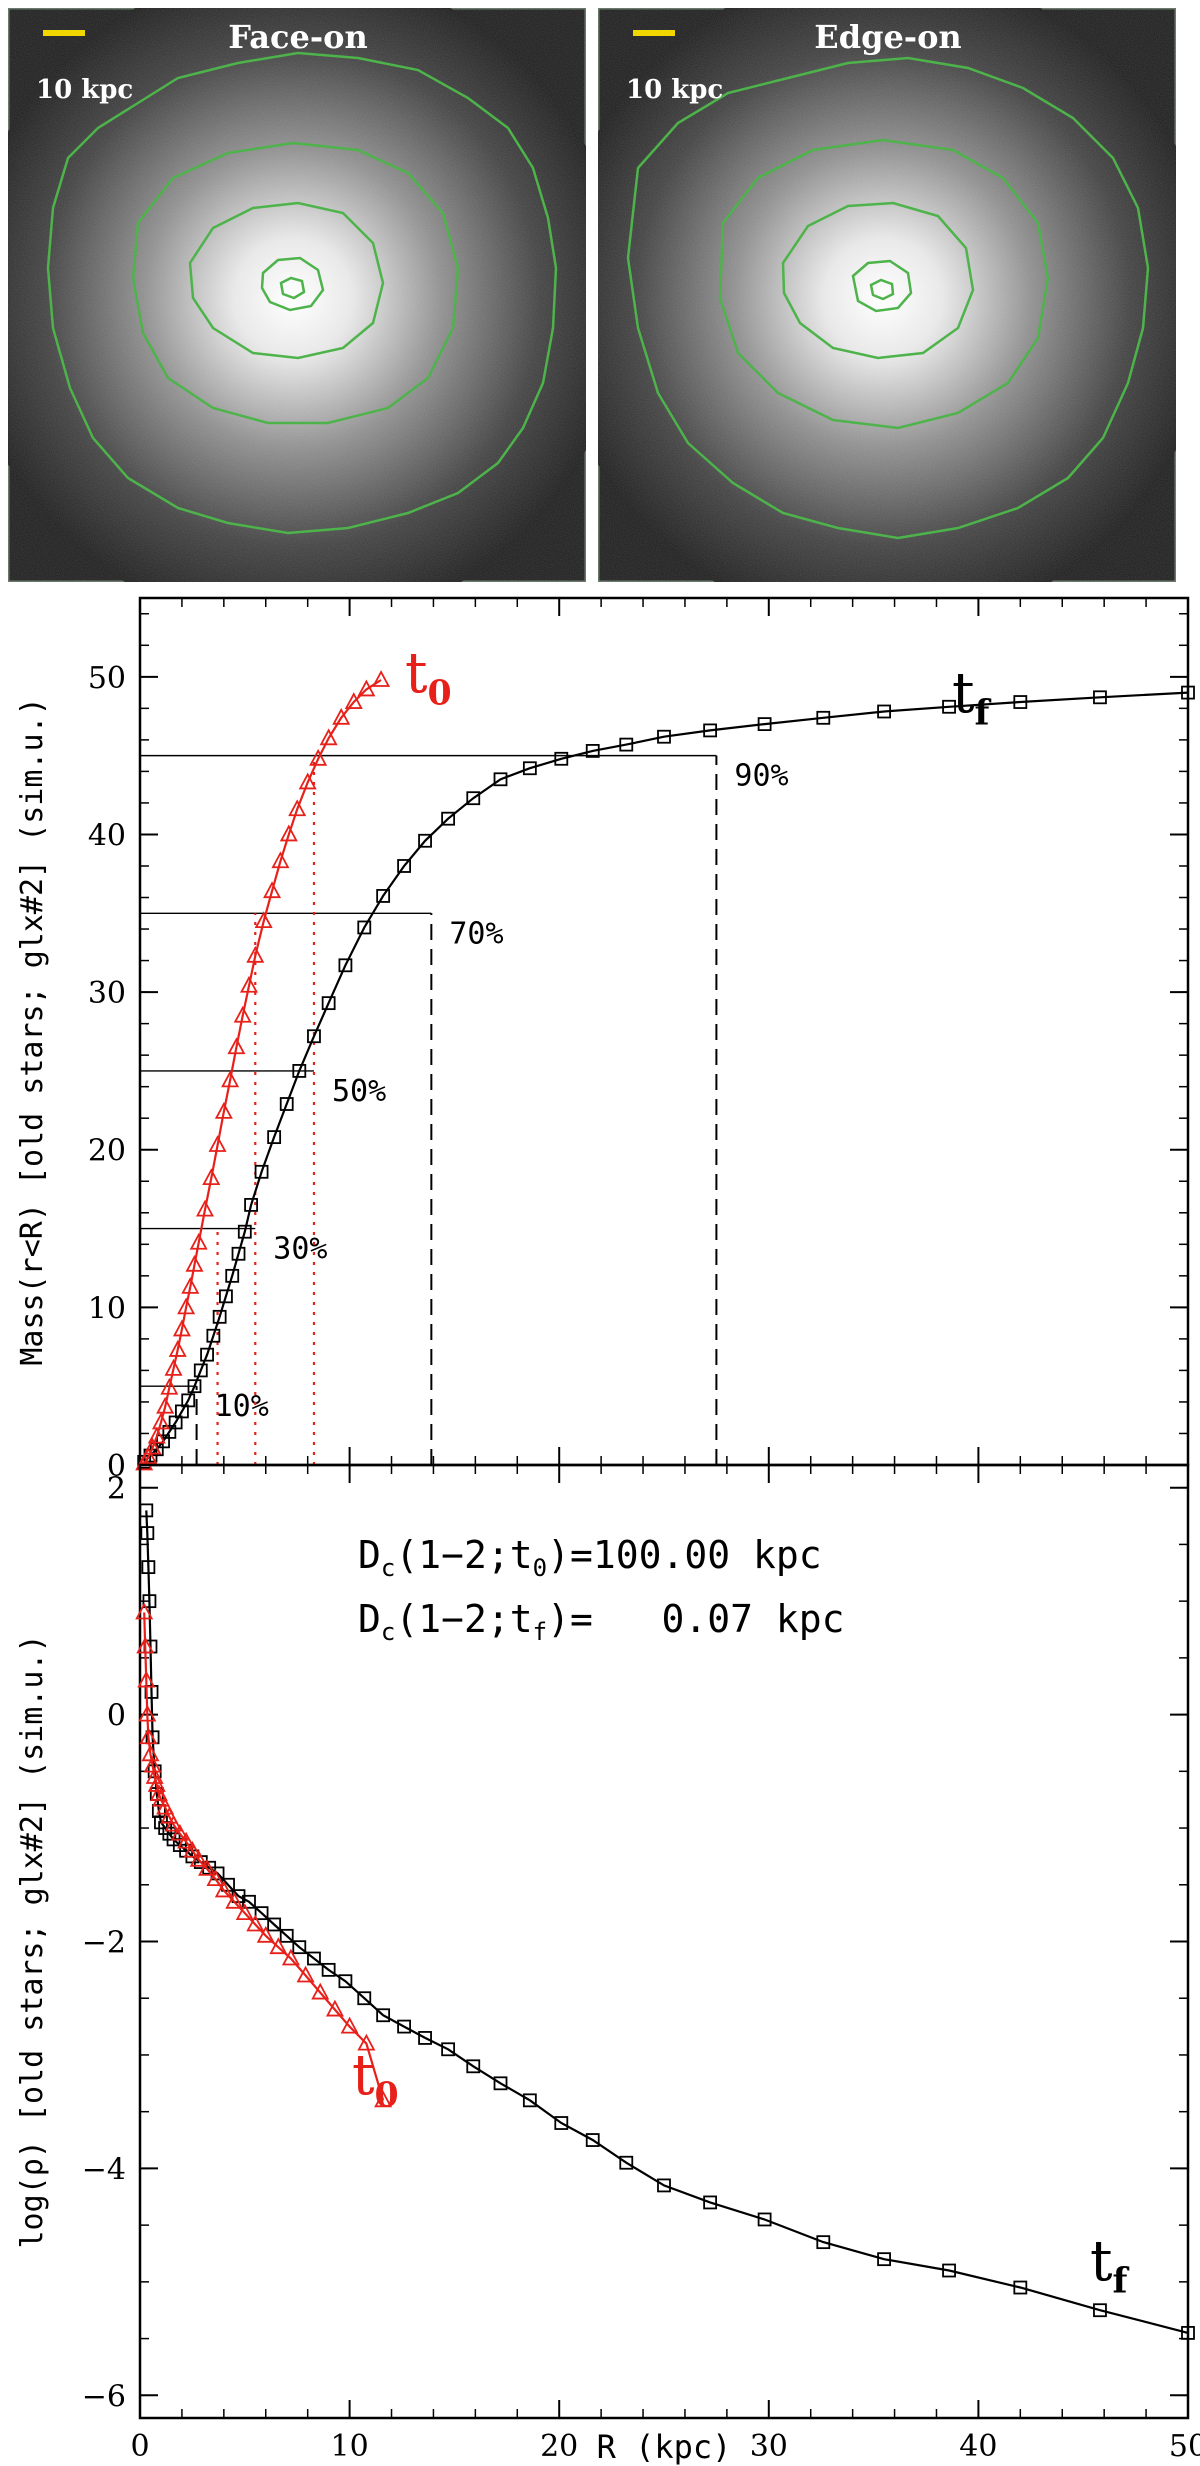  Describe the element at coordinates (769, 2446) in the screenshot. I see `x-tick-label: 30` at that location.